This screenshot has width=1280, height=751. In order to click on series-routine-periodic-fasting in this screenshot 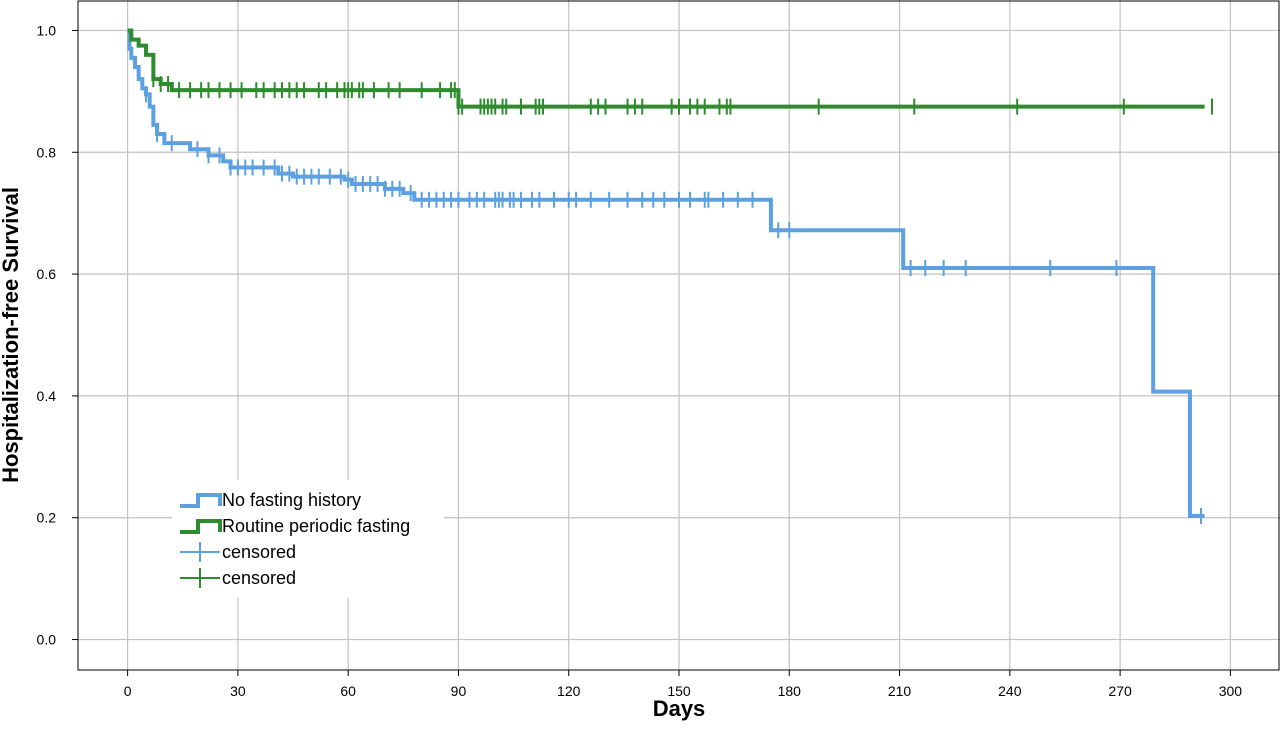, I will do `click(670, 71)`.